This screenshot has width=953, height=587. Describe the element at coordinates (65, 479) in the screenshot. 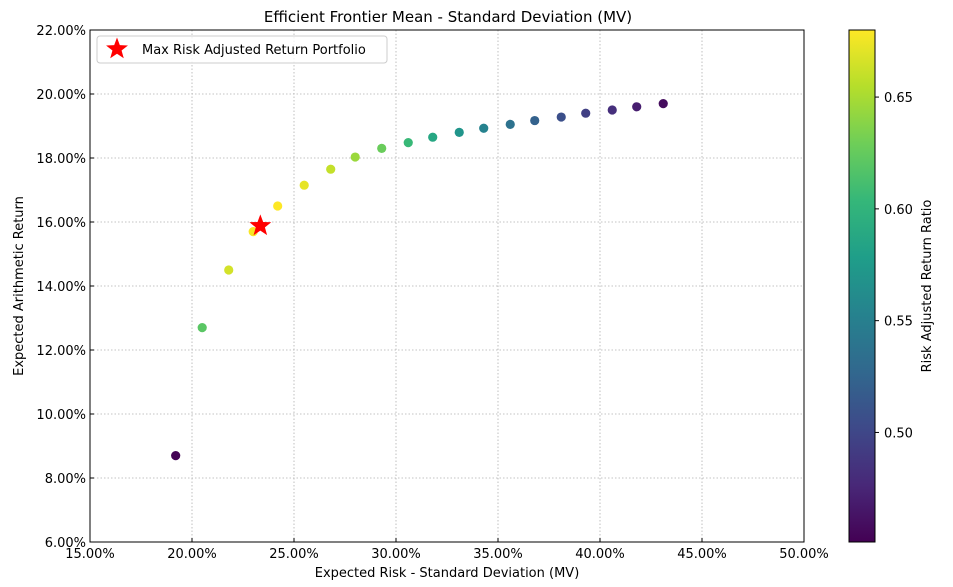

I see `y-tick-label: 8.00%` at that location.